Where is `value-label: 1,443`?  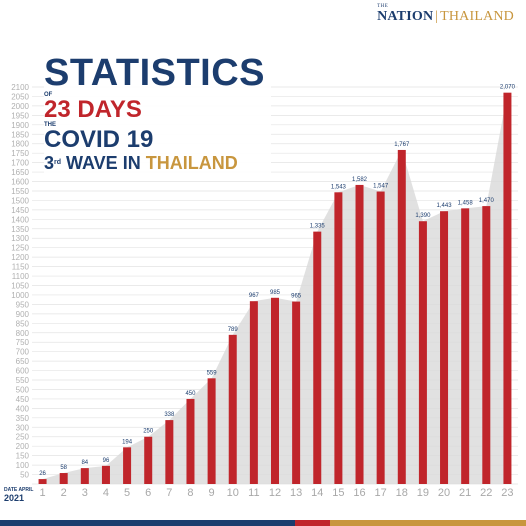
value-label: 1,443 is located at coordinates (445, 206).